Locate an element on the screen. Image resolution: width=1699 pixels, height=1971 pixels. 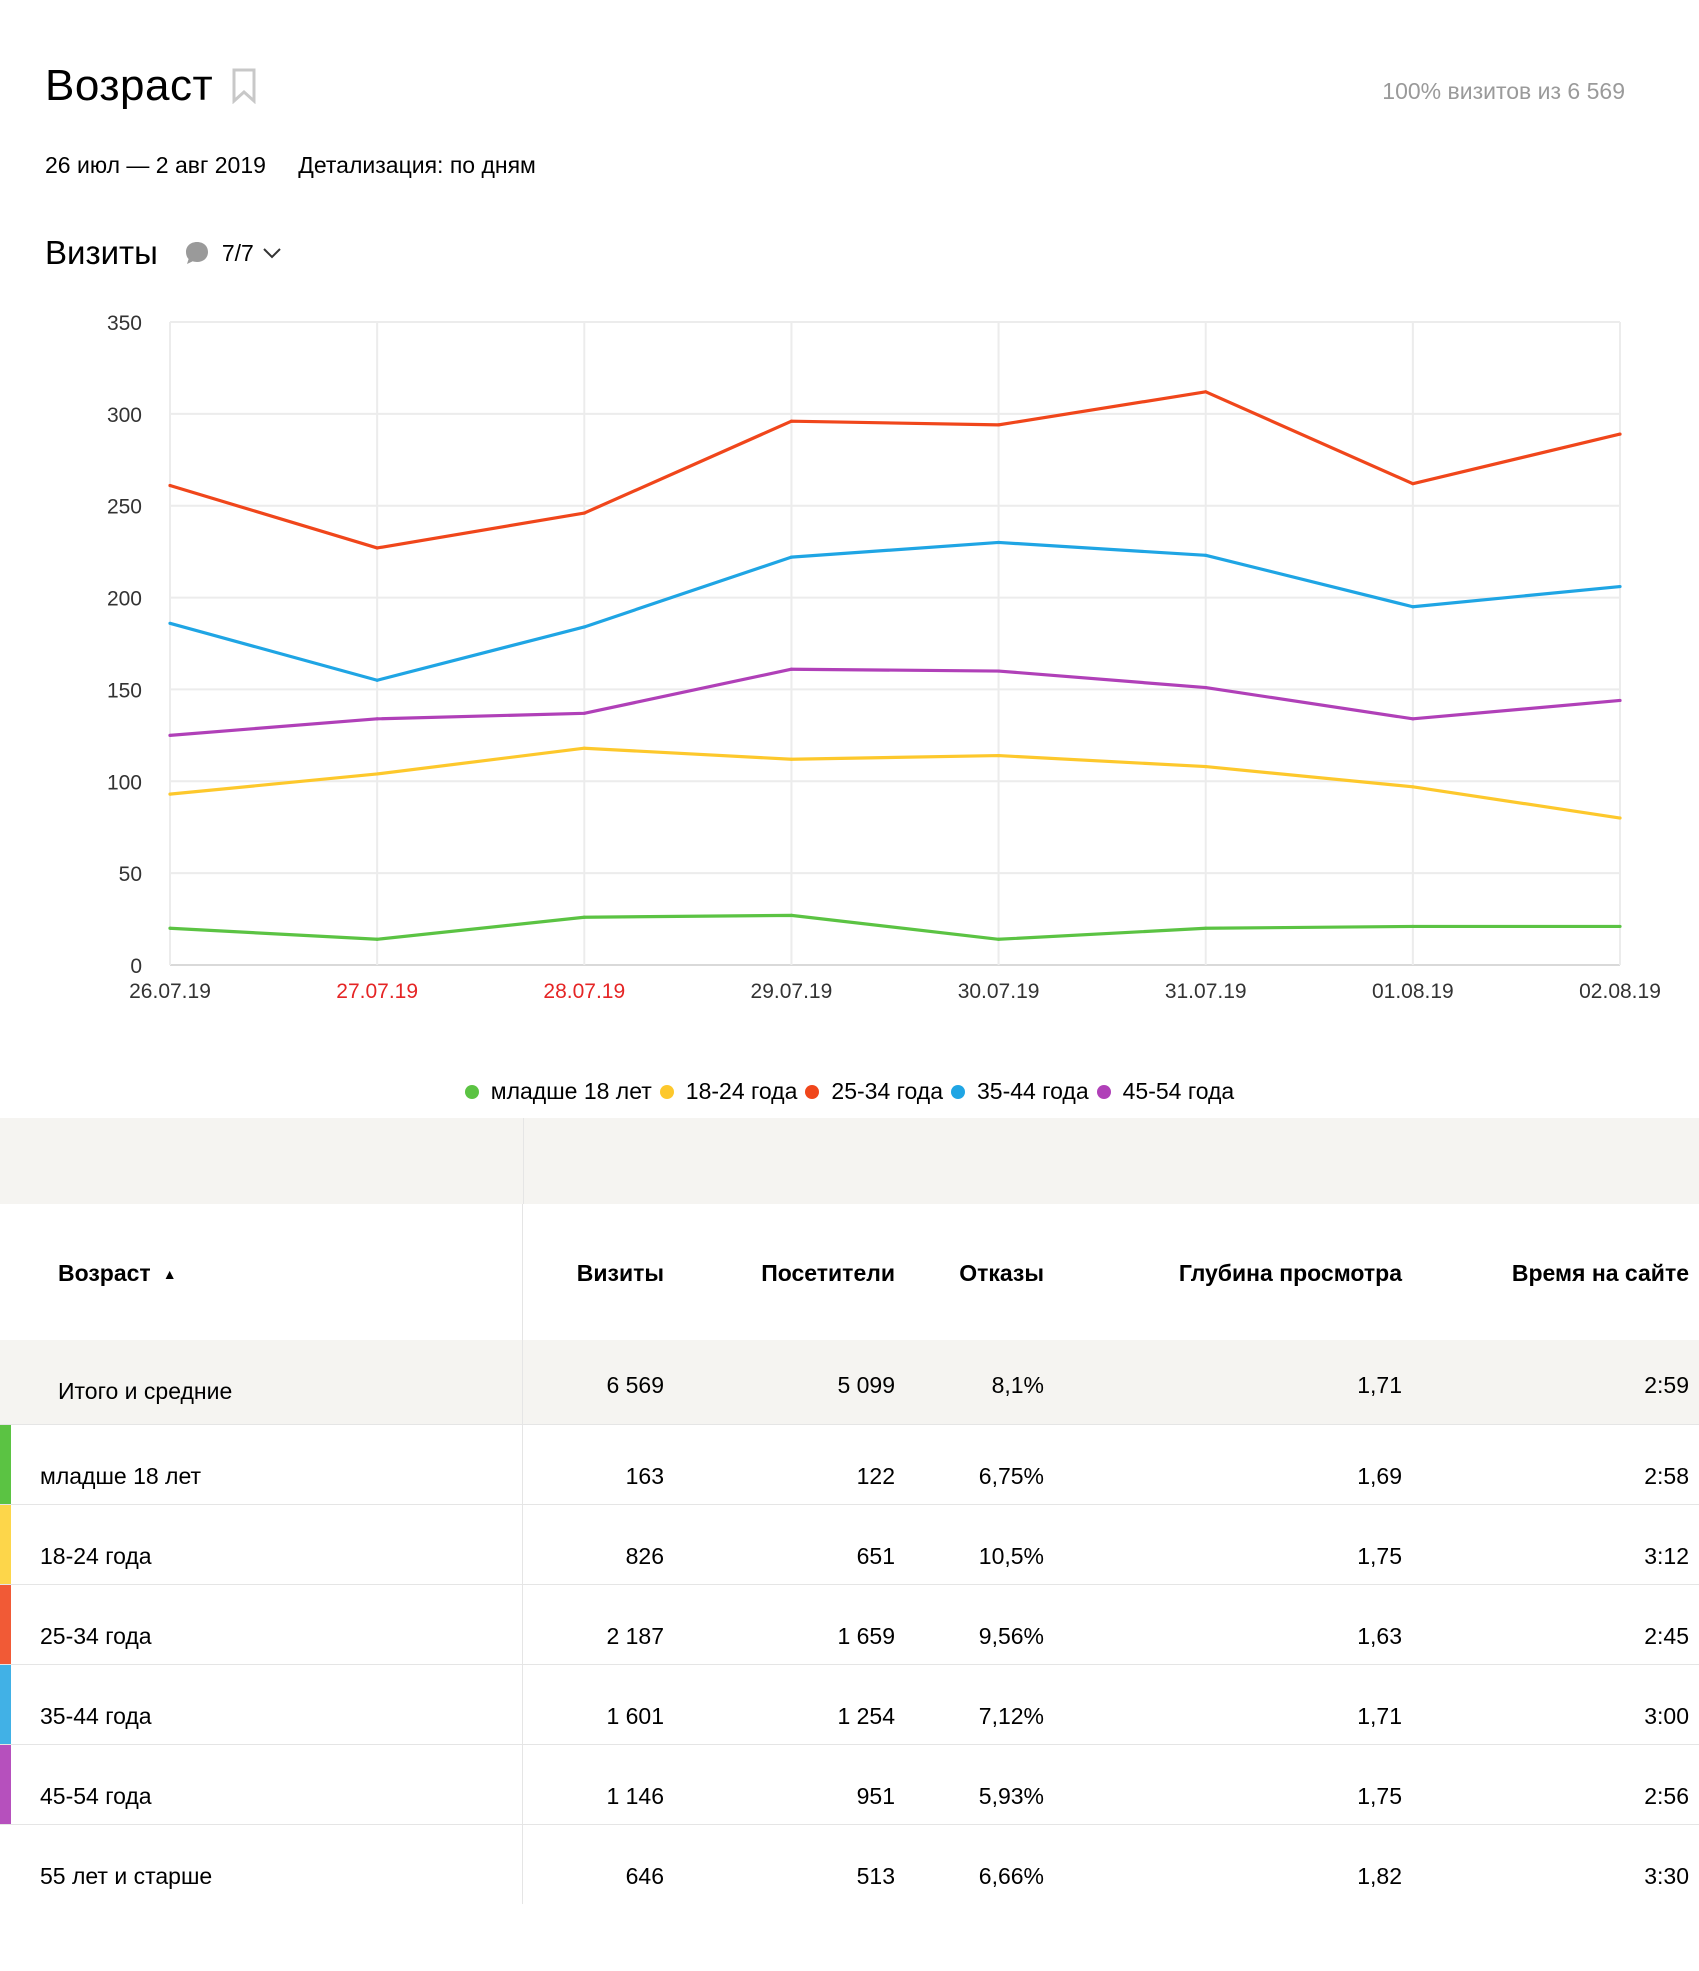
series-selector: 7/7 is located at coordinates (233, 253).